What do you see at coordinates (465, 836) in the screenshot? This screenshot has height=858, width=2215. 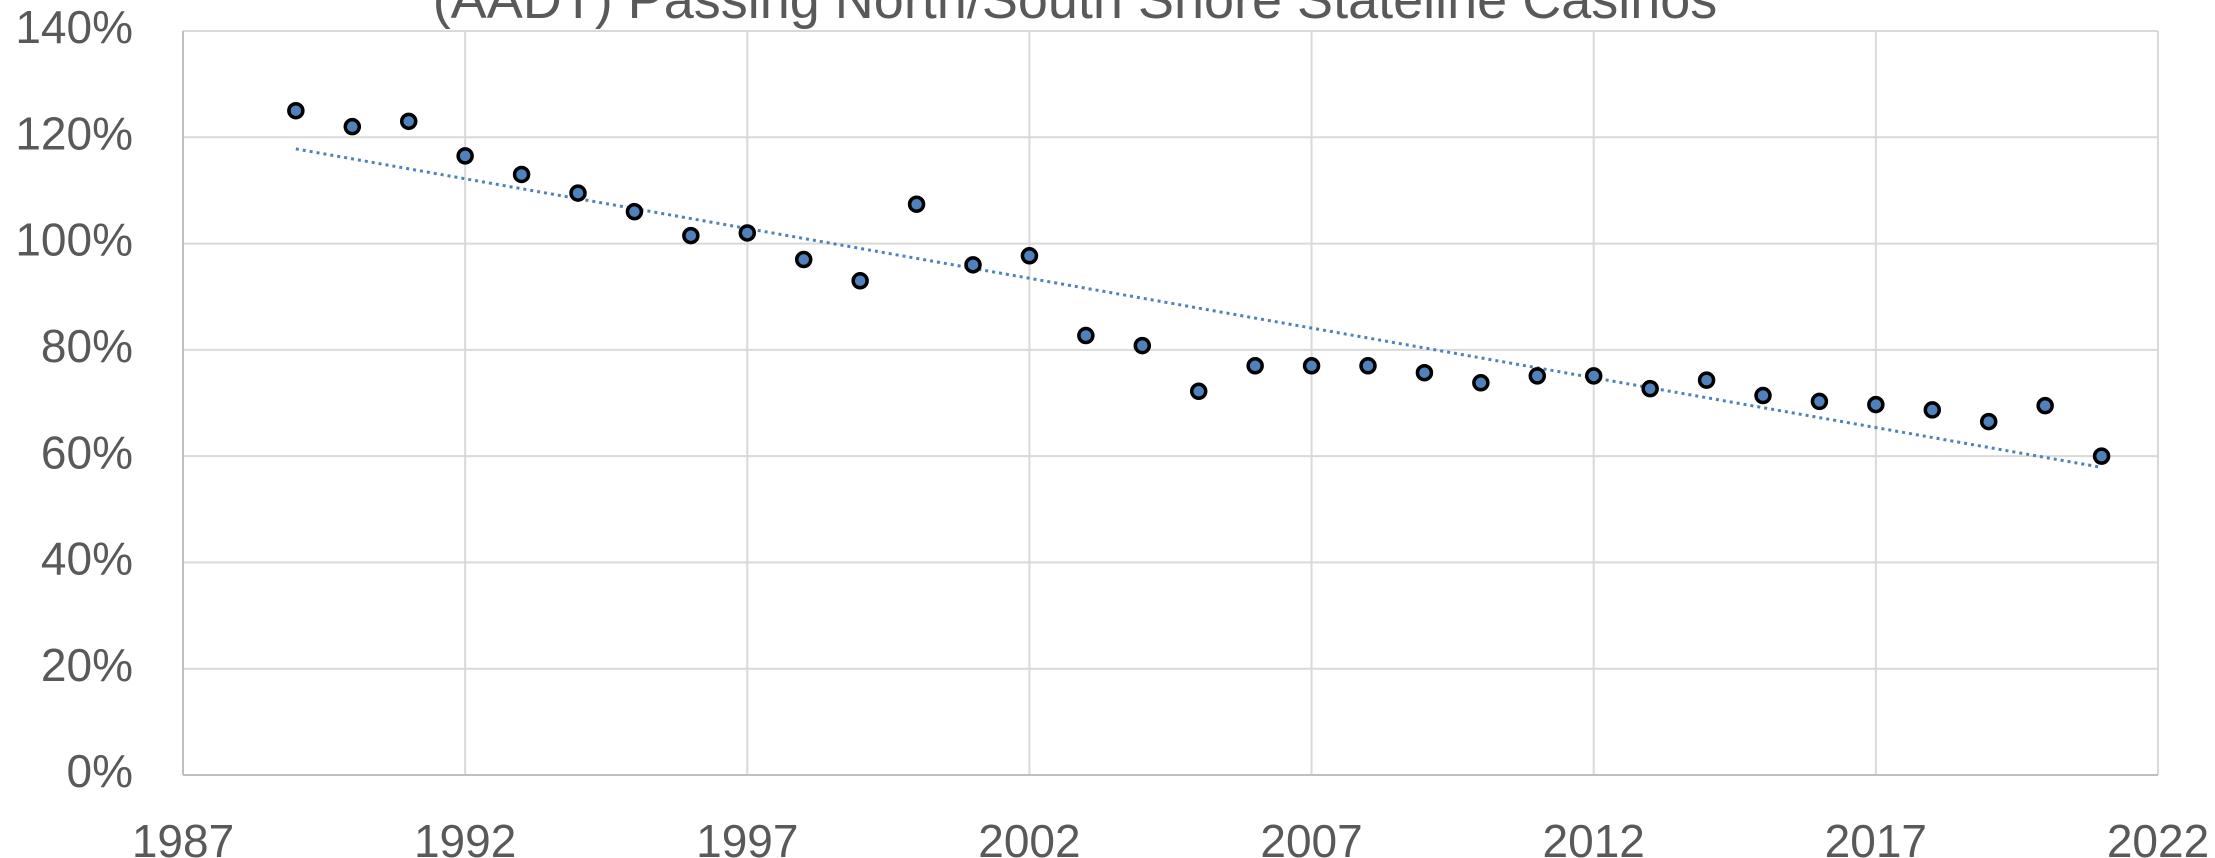 I see `x-tick-label: 1992` at bounding box center [465, 836].